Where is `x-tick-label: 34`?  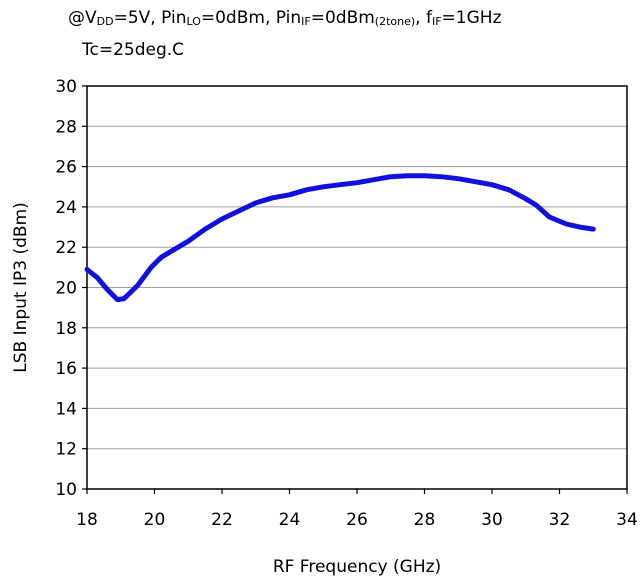 x-tick-label: 34 is located at coordinates (627, 520).